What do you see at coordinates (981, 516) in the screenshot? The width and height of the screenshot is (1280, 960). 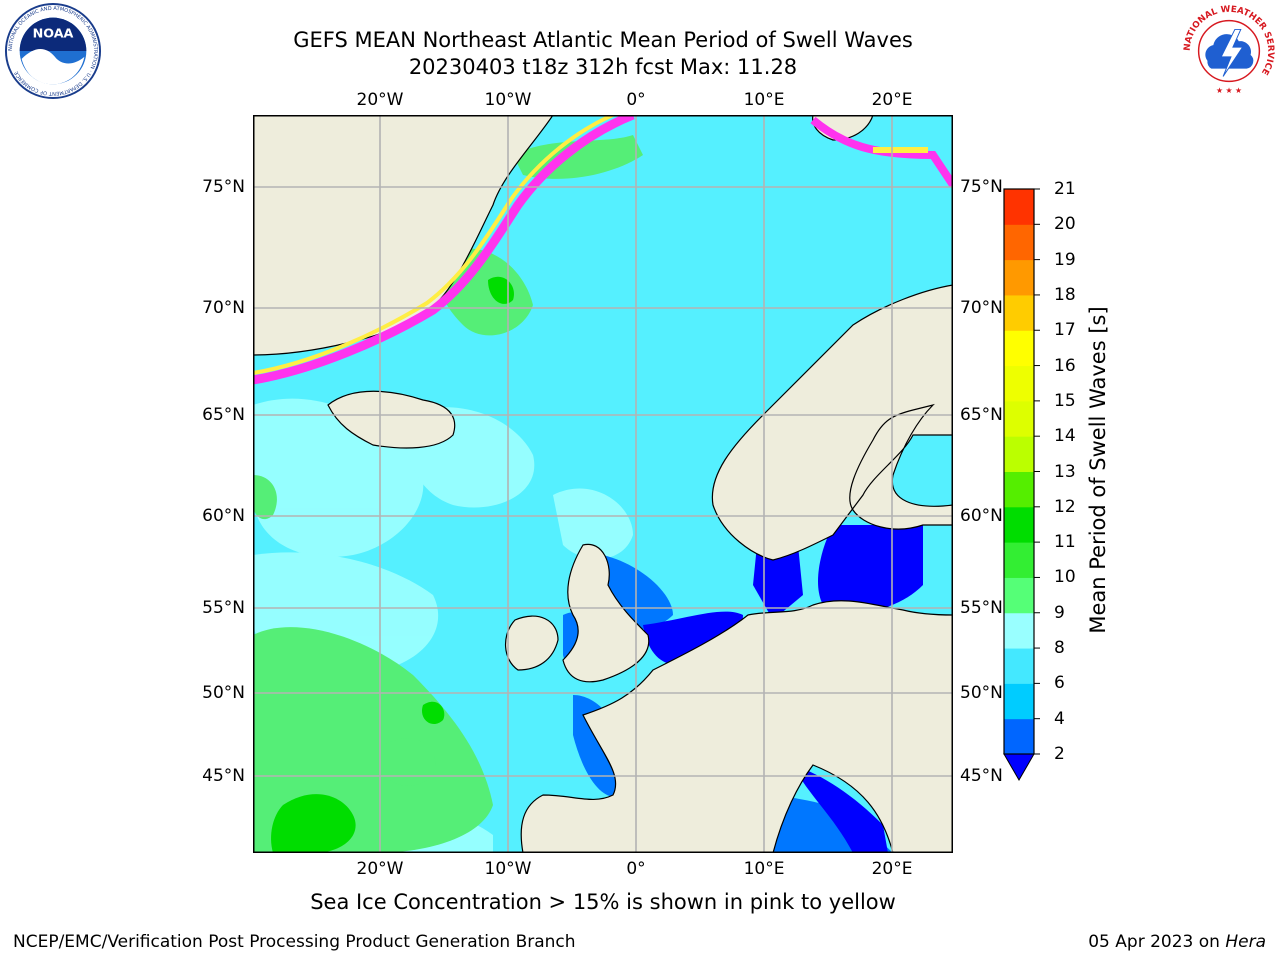 I see `lat-label-right: 60°N` at bounding box center [981, 516].